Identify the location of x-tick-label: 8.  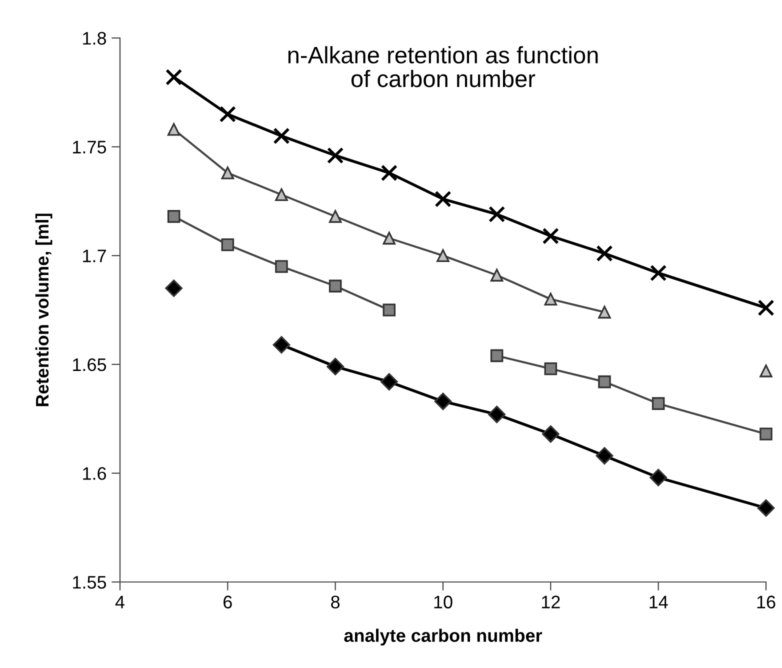
(335, 602).